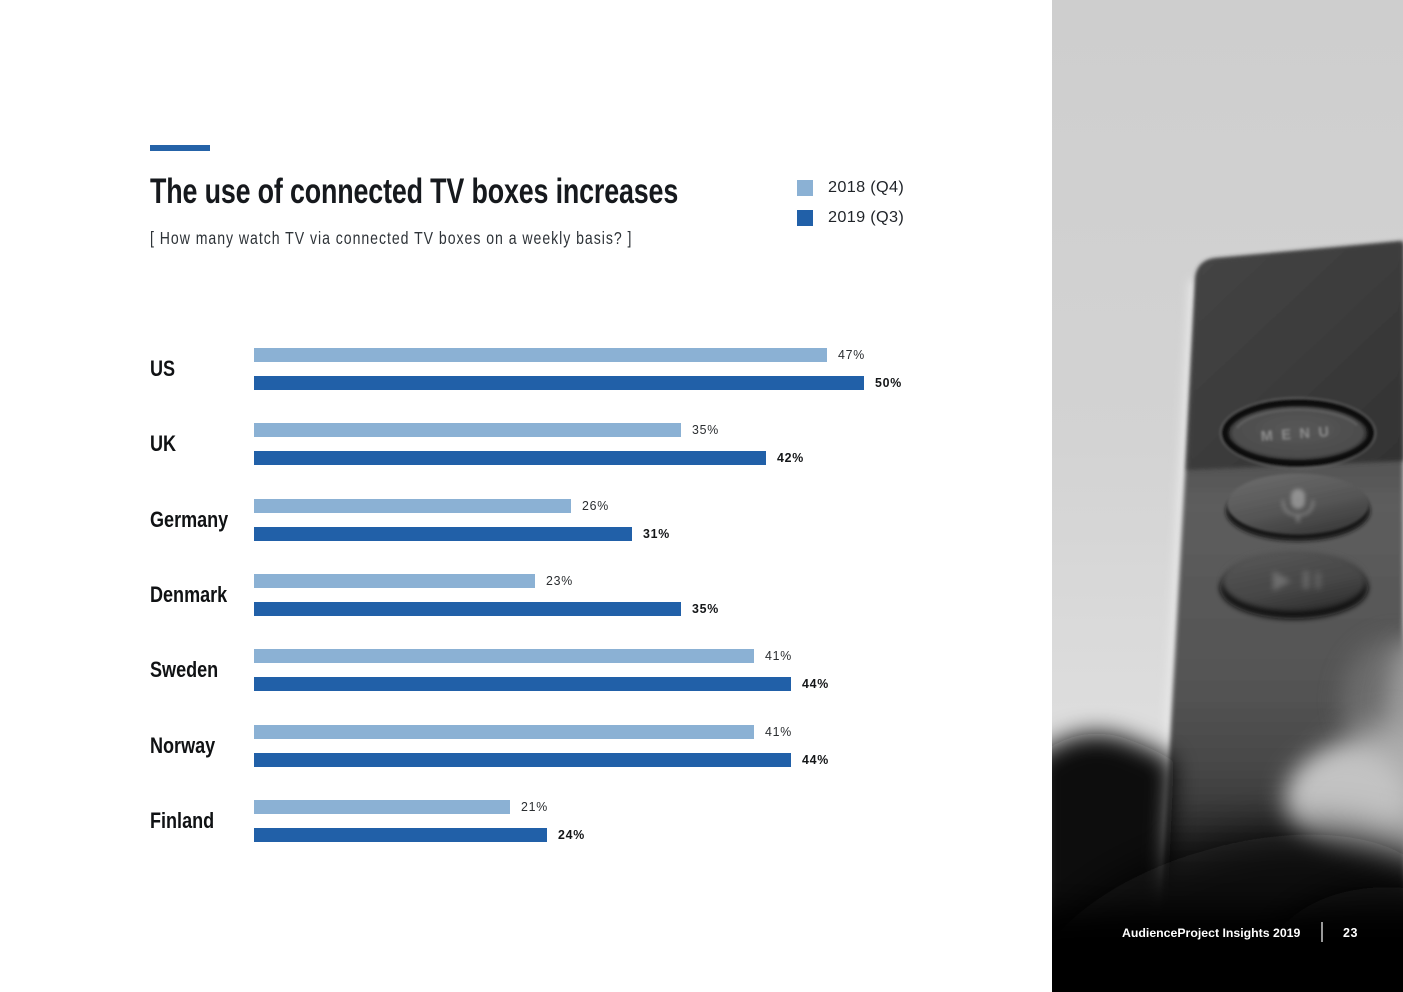 This screenshot has height=992, width=1403. Describe the element at coordinates (1299, 434) in the screenshot. I see `svg-text: MENU` at that location.